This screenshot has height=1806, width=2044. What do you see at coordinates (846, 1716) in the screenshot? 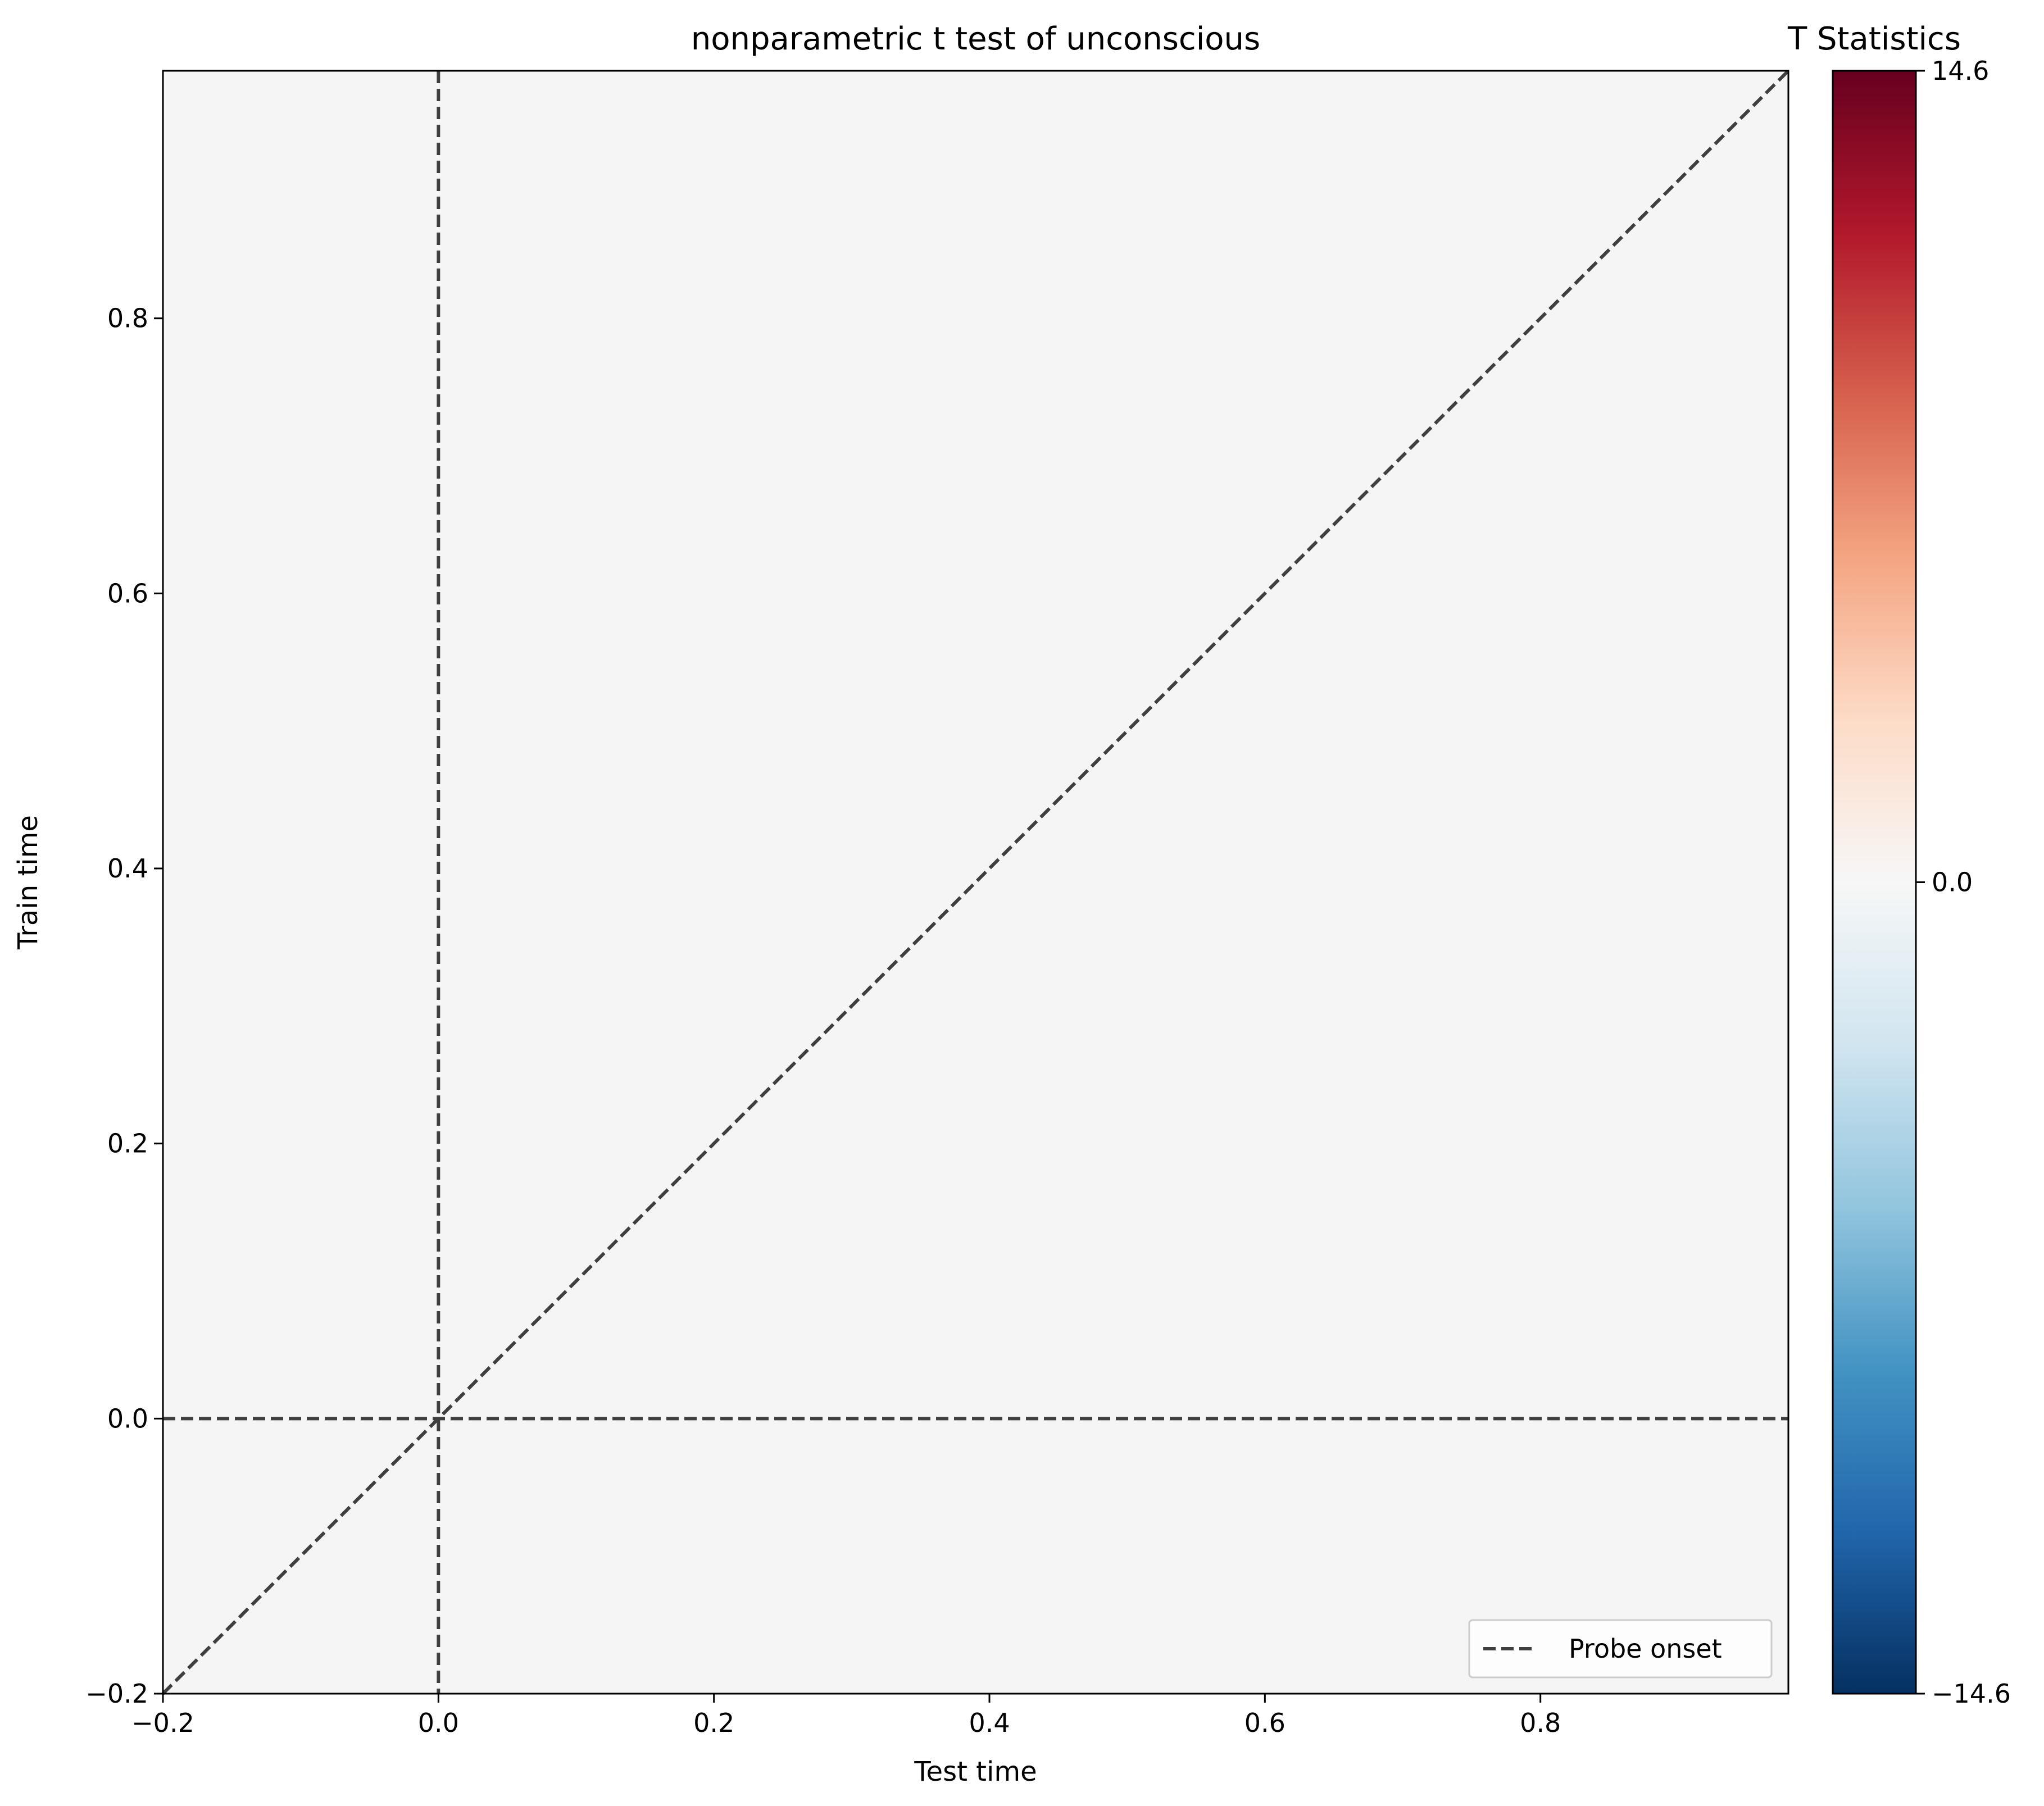
I see `x-axis-ticks: −0.2 0.0 0.2 0.4 0.6 0.8` at bounding box center [846, 1716].